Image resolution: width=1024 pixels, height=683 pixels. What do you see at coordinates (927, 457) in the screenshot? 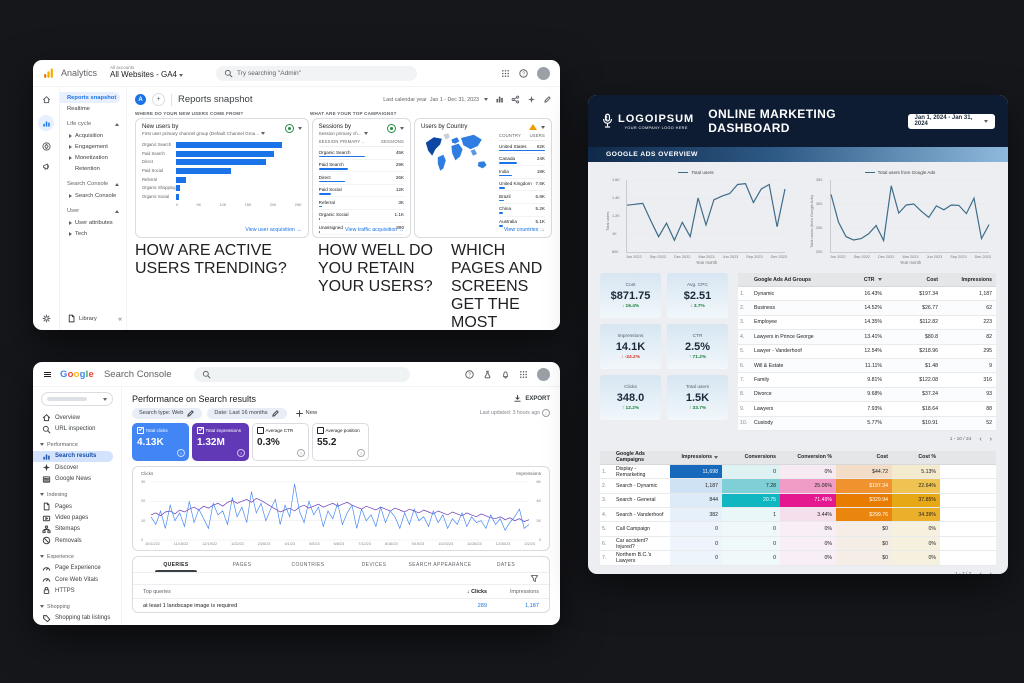
I see `column-header: Cost %` at bounding box center [927, 457].